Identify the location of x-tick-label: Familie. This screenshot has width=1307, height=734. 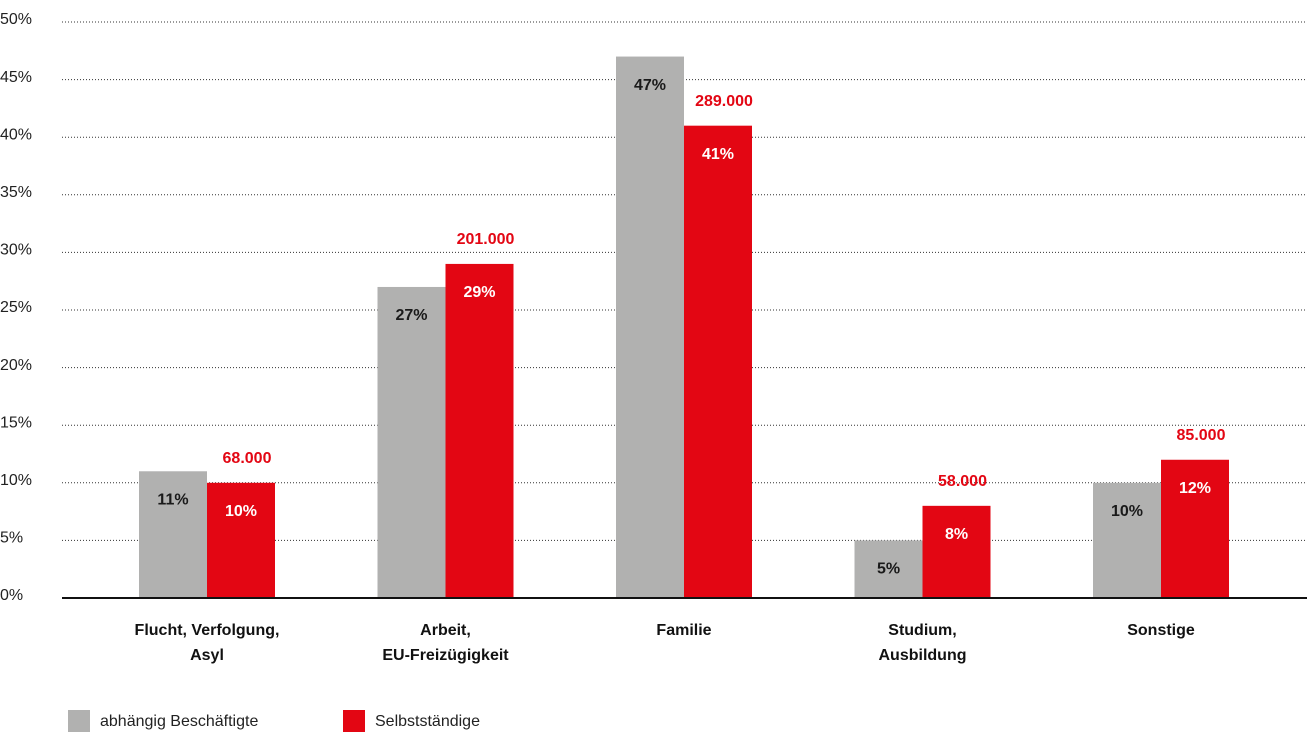
(683, 630).